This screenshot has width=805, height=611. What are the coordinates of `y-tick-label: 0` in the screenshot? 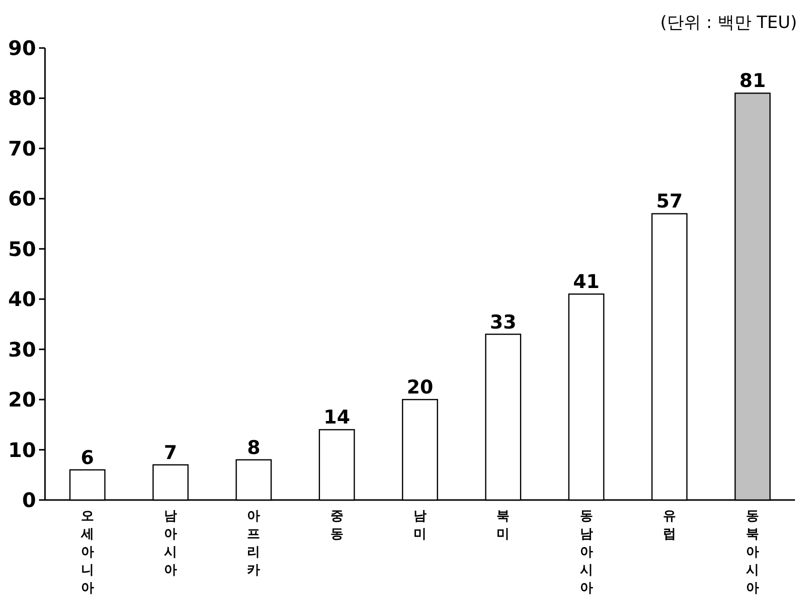 It's located at (29, 500).